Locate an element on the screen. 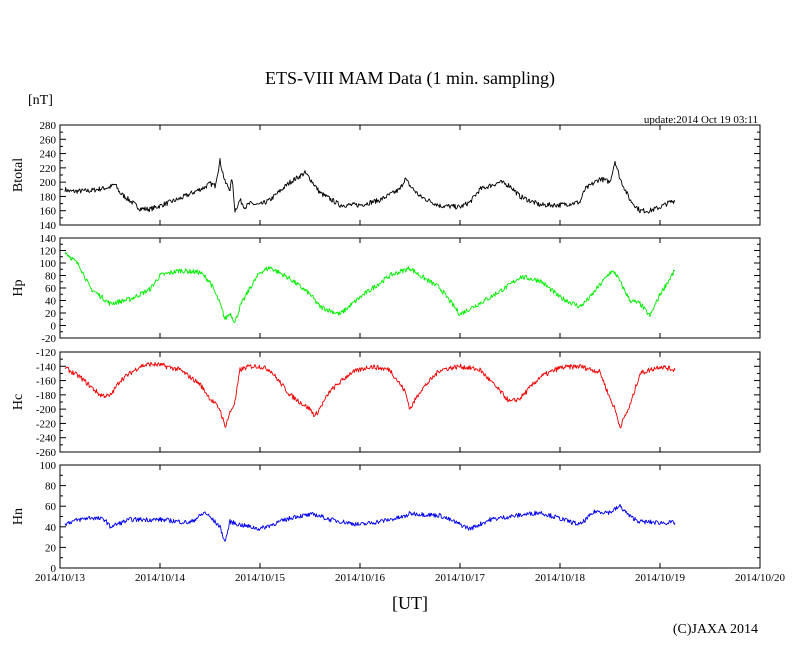 This screenshot has height=655, width=810. x-tick-label: 2014/10/16 is located at coordinates (360, 578).